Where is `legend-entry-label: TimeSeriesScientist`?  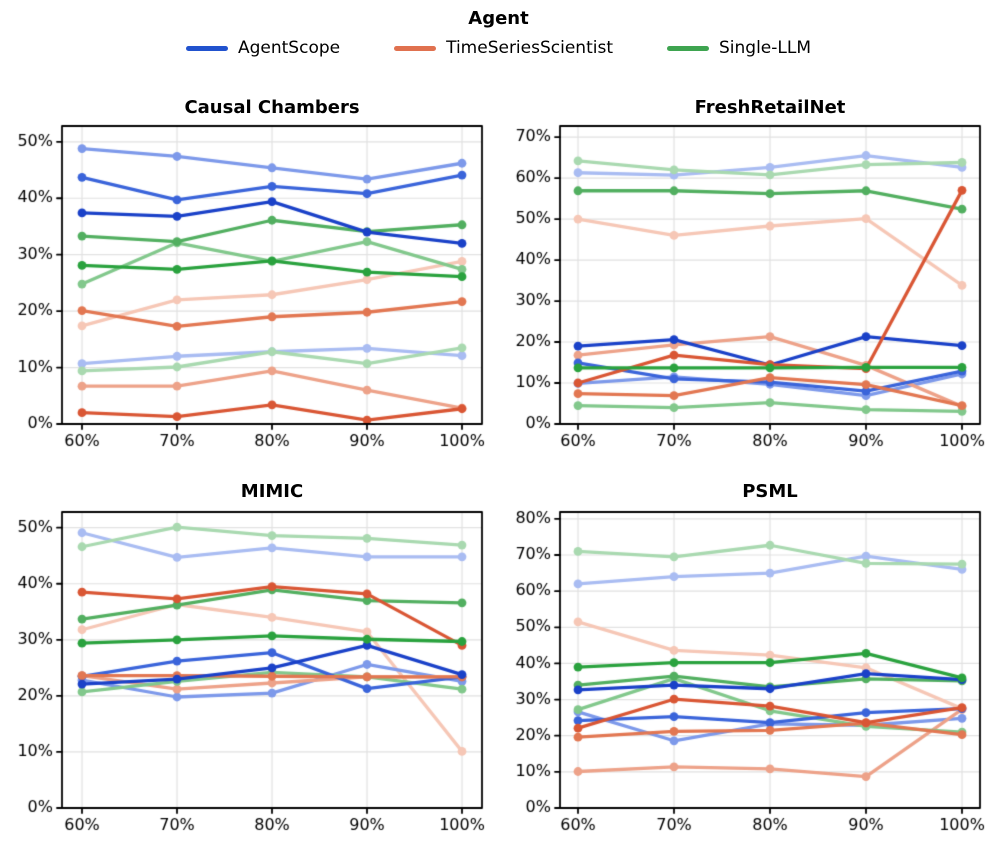
legend-entry-label: TimeSeriesScientist is located at coordinates (529, 48).